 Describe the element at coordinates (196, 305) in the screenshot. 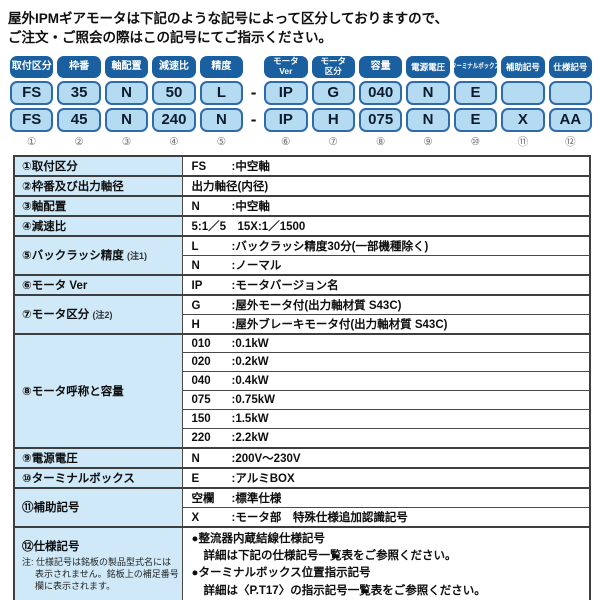

I see `value-code: G` at that location.